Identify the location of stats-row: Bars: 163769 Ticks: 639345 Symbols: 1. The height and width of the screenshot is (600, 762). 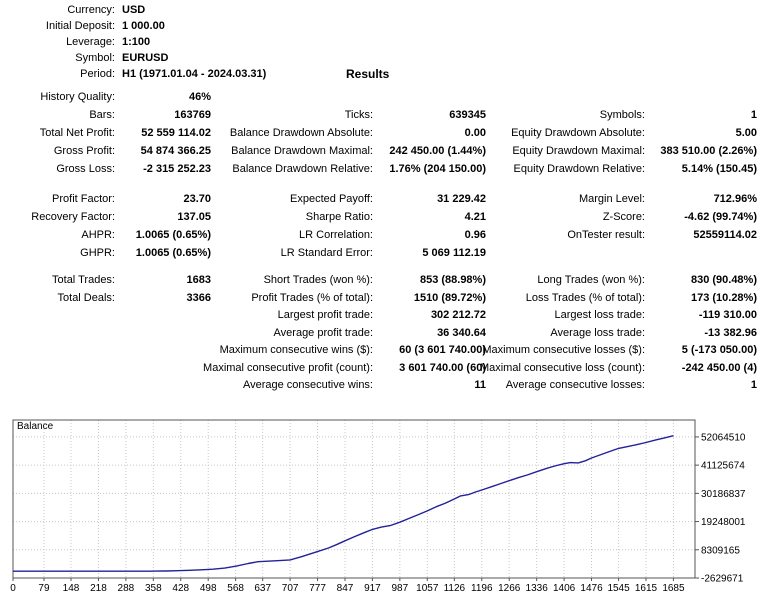
(378, 115).